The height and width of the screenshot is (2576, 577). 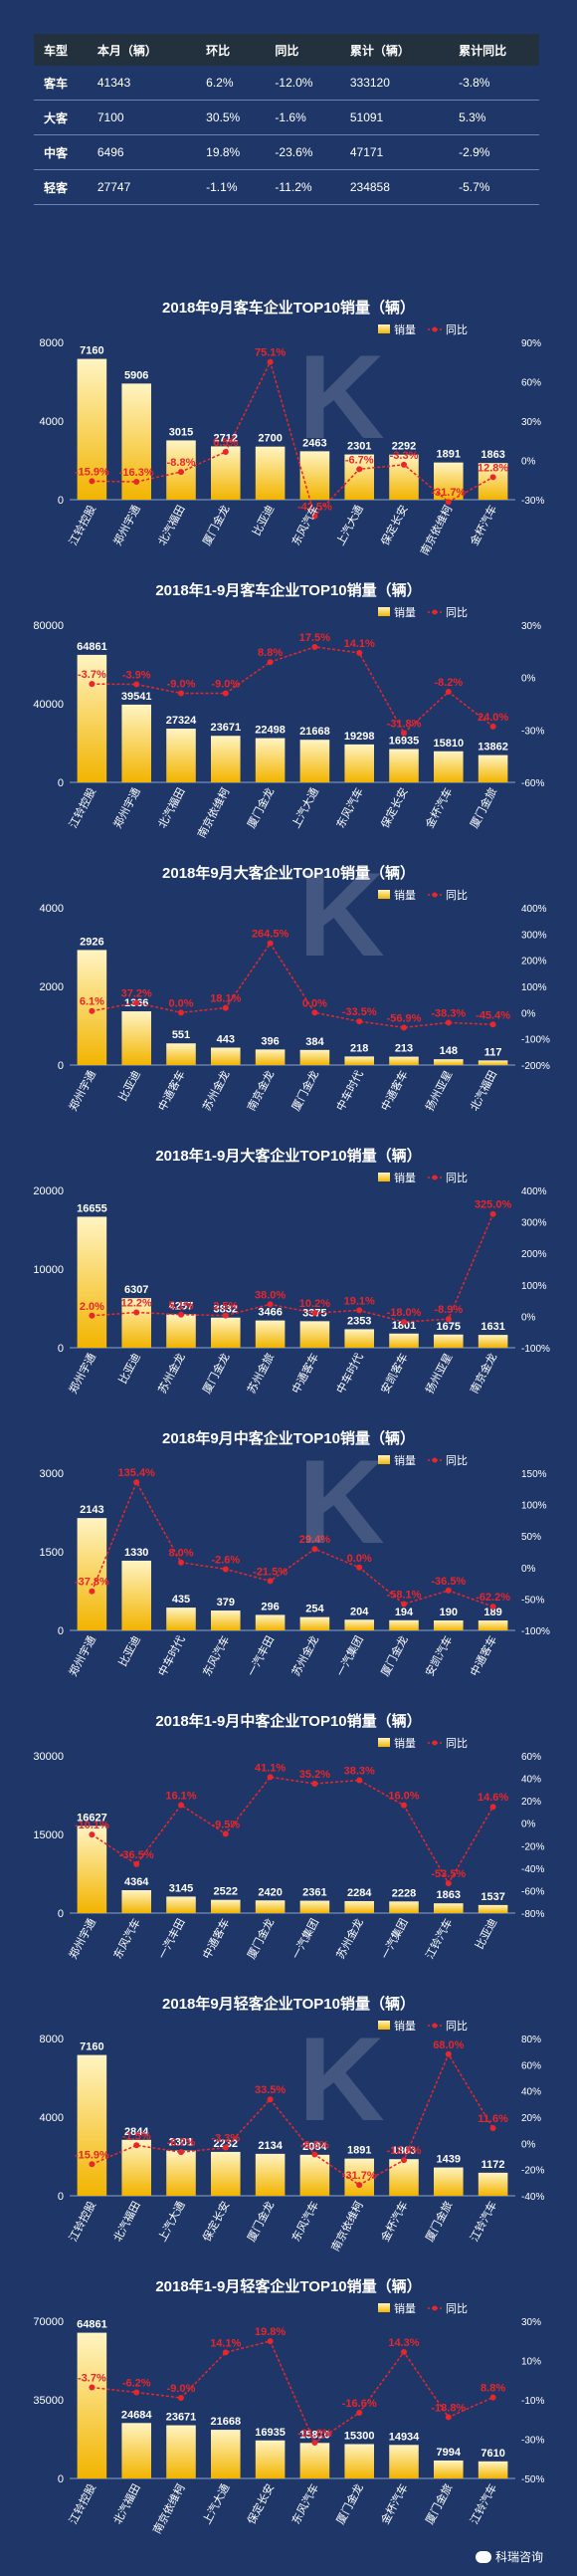 What do you see at coordinates (314, 1540) in the screenshot?
I see `yoy-label: 29.4%` at bounding box center [314, 1540].